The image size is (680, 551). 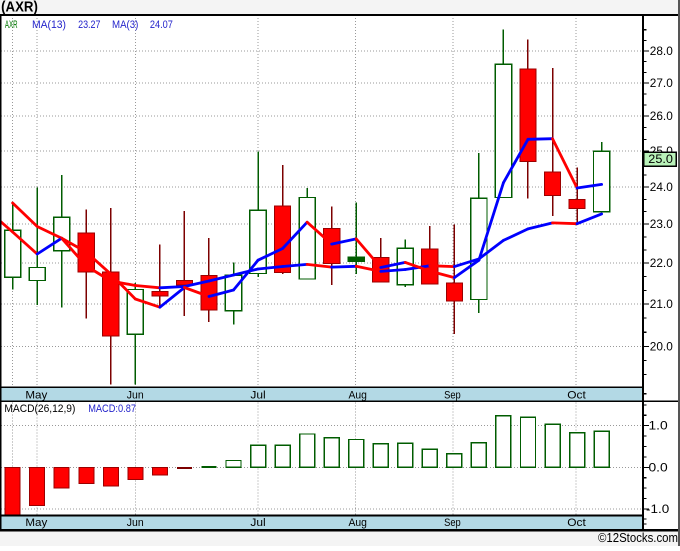 What do you see at coordinates (11, 25) in the screenshot?
I see `svg-text: AXR` at bounding box center [11, 25].